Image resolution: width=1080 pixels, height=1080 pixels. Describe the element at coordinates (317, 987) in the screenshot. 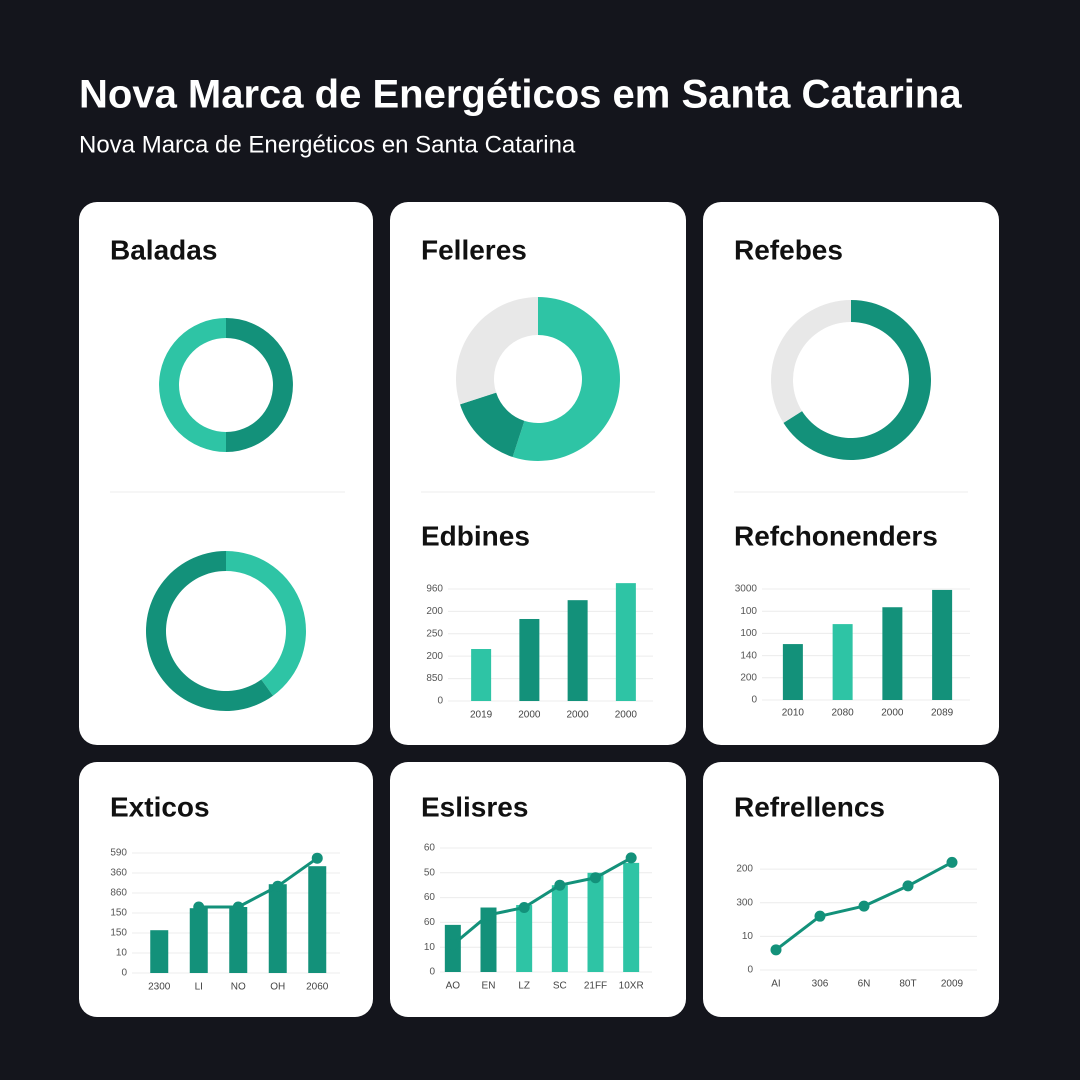

I see `x-tick-label: 2060` at that location.